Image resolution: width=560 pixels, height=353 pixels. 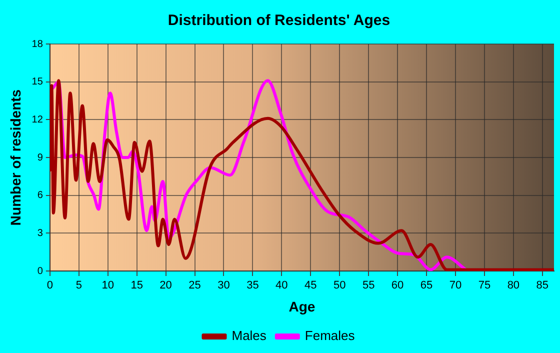 What do you see at coordinates (302, 306) in the screenshot?
I see `x-axis-title: Age` at bounding box center [302, 306].